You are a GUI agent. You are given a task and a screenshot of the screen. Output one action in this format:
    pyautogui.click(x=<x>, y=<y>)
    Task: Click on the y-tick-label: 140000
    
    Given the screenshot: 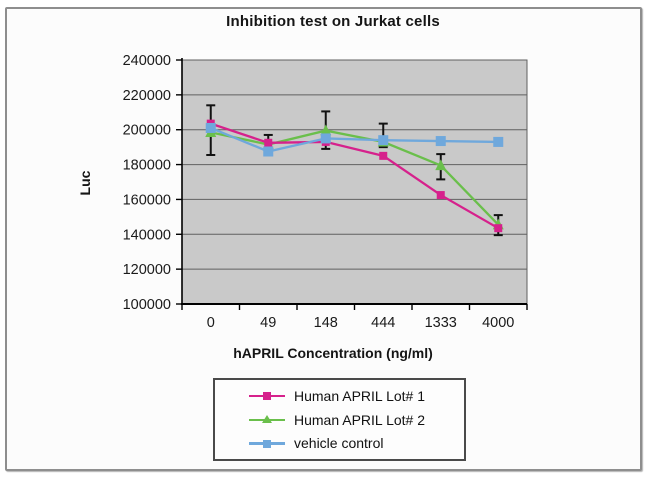 What is the action you would take?
    pyautogui.click(x=147, y=235)
    